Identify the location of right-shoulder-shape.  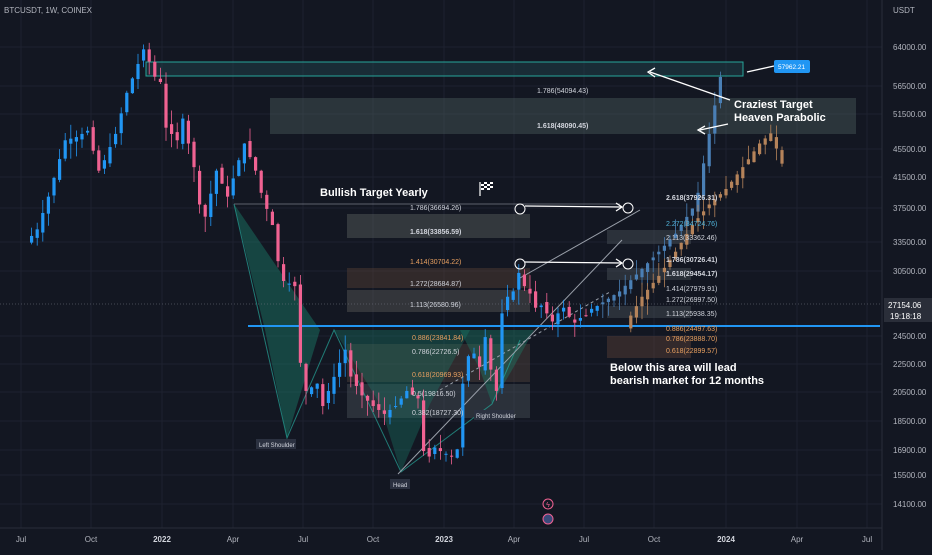
(497, 367).